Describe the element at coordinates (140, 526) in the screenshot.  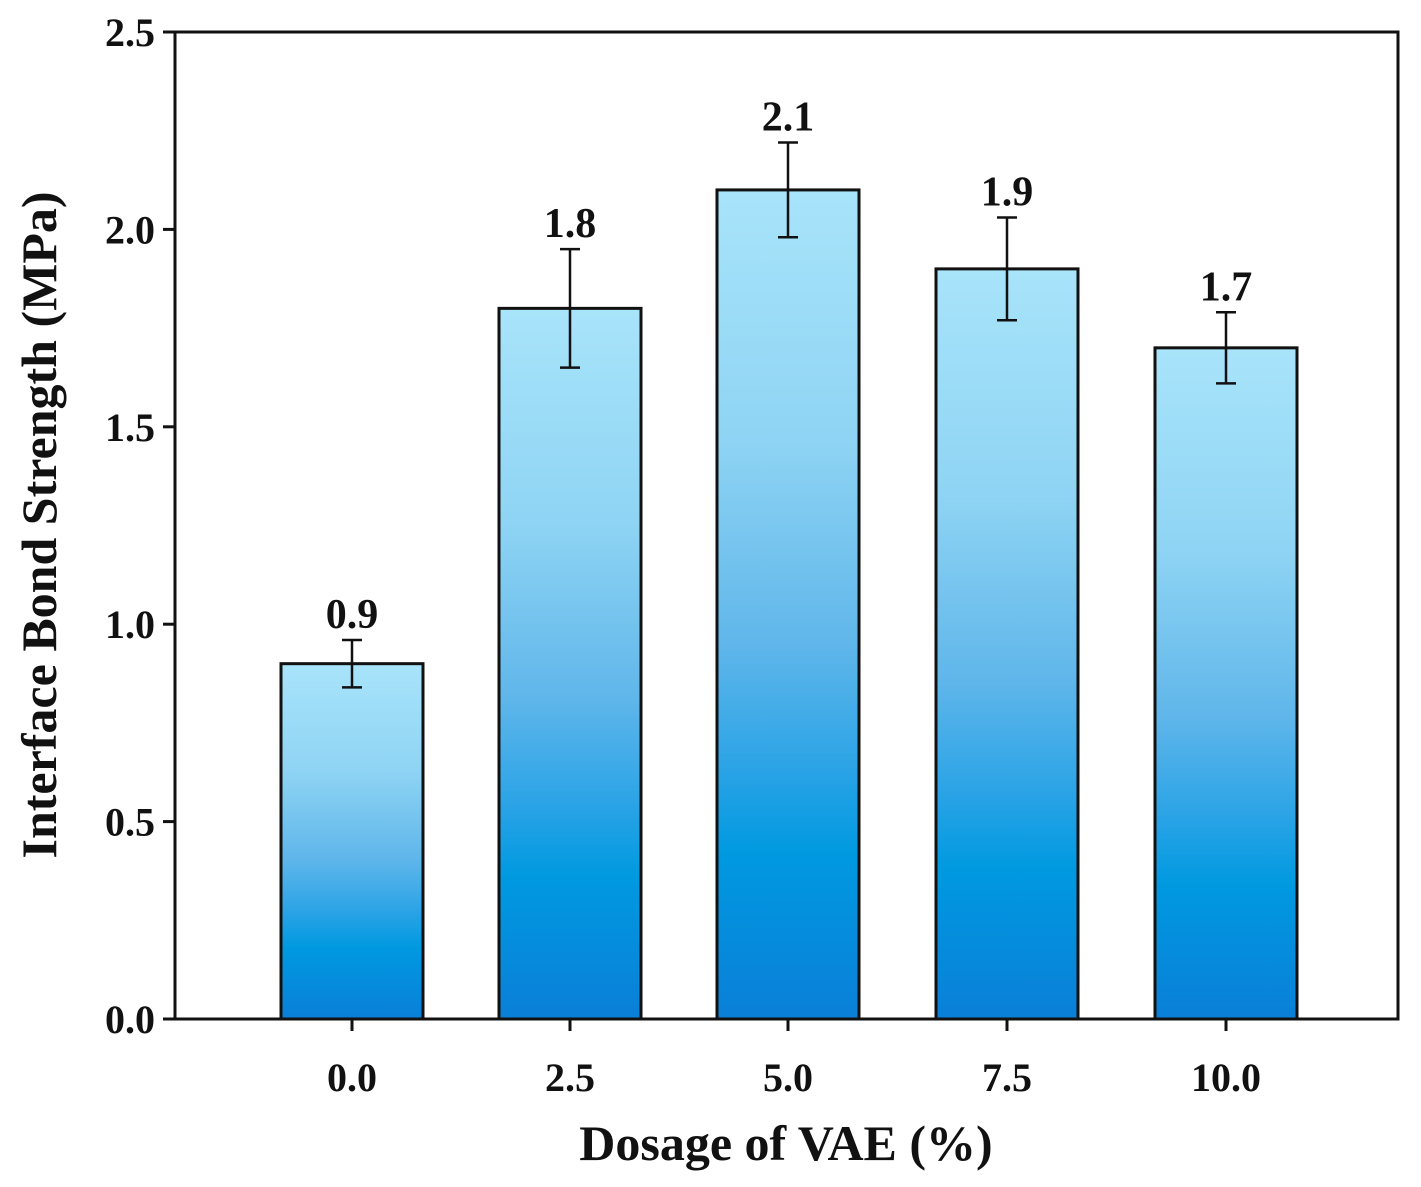
I see `y-axis-ticks: 0.0 0.5 1.0 1.5 2.0 2.5` at that location.